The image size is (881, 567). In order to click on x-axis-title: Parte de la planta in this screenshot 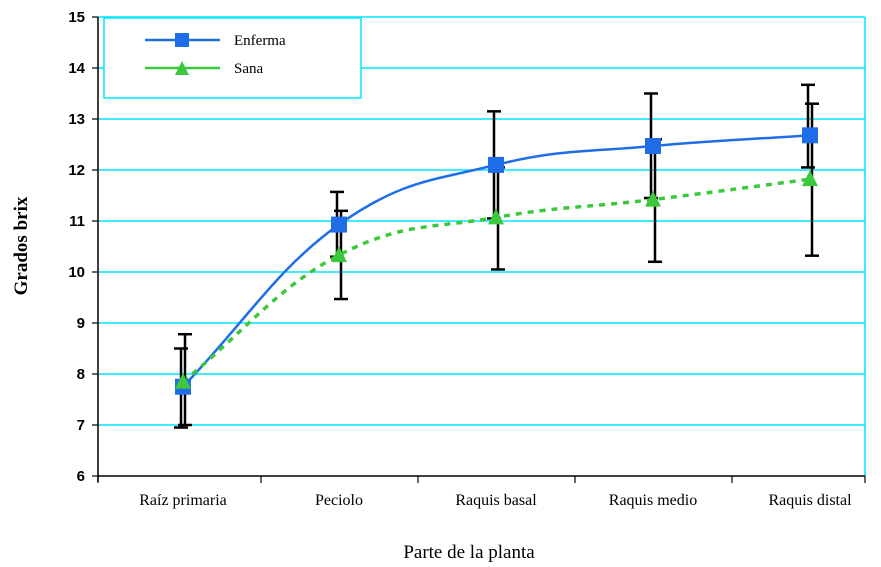, I will do `click(469, 552)`.